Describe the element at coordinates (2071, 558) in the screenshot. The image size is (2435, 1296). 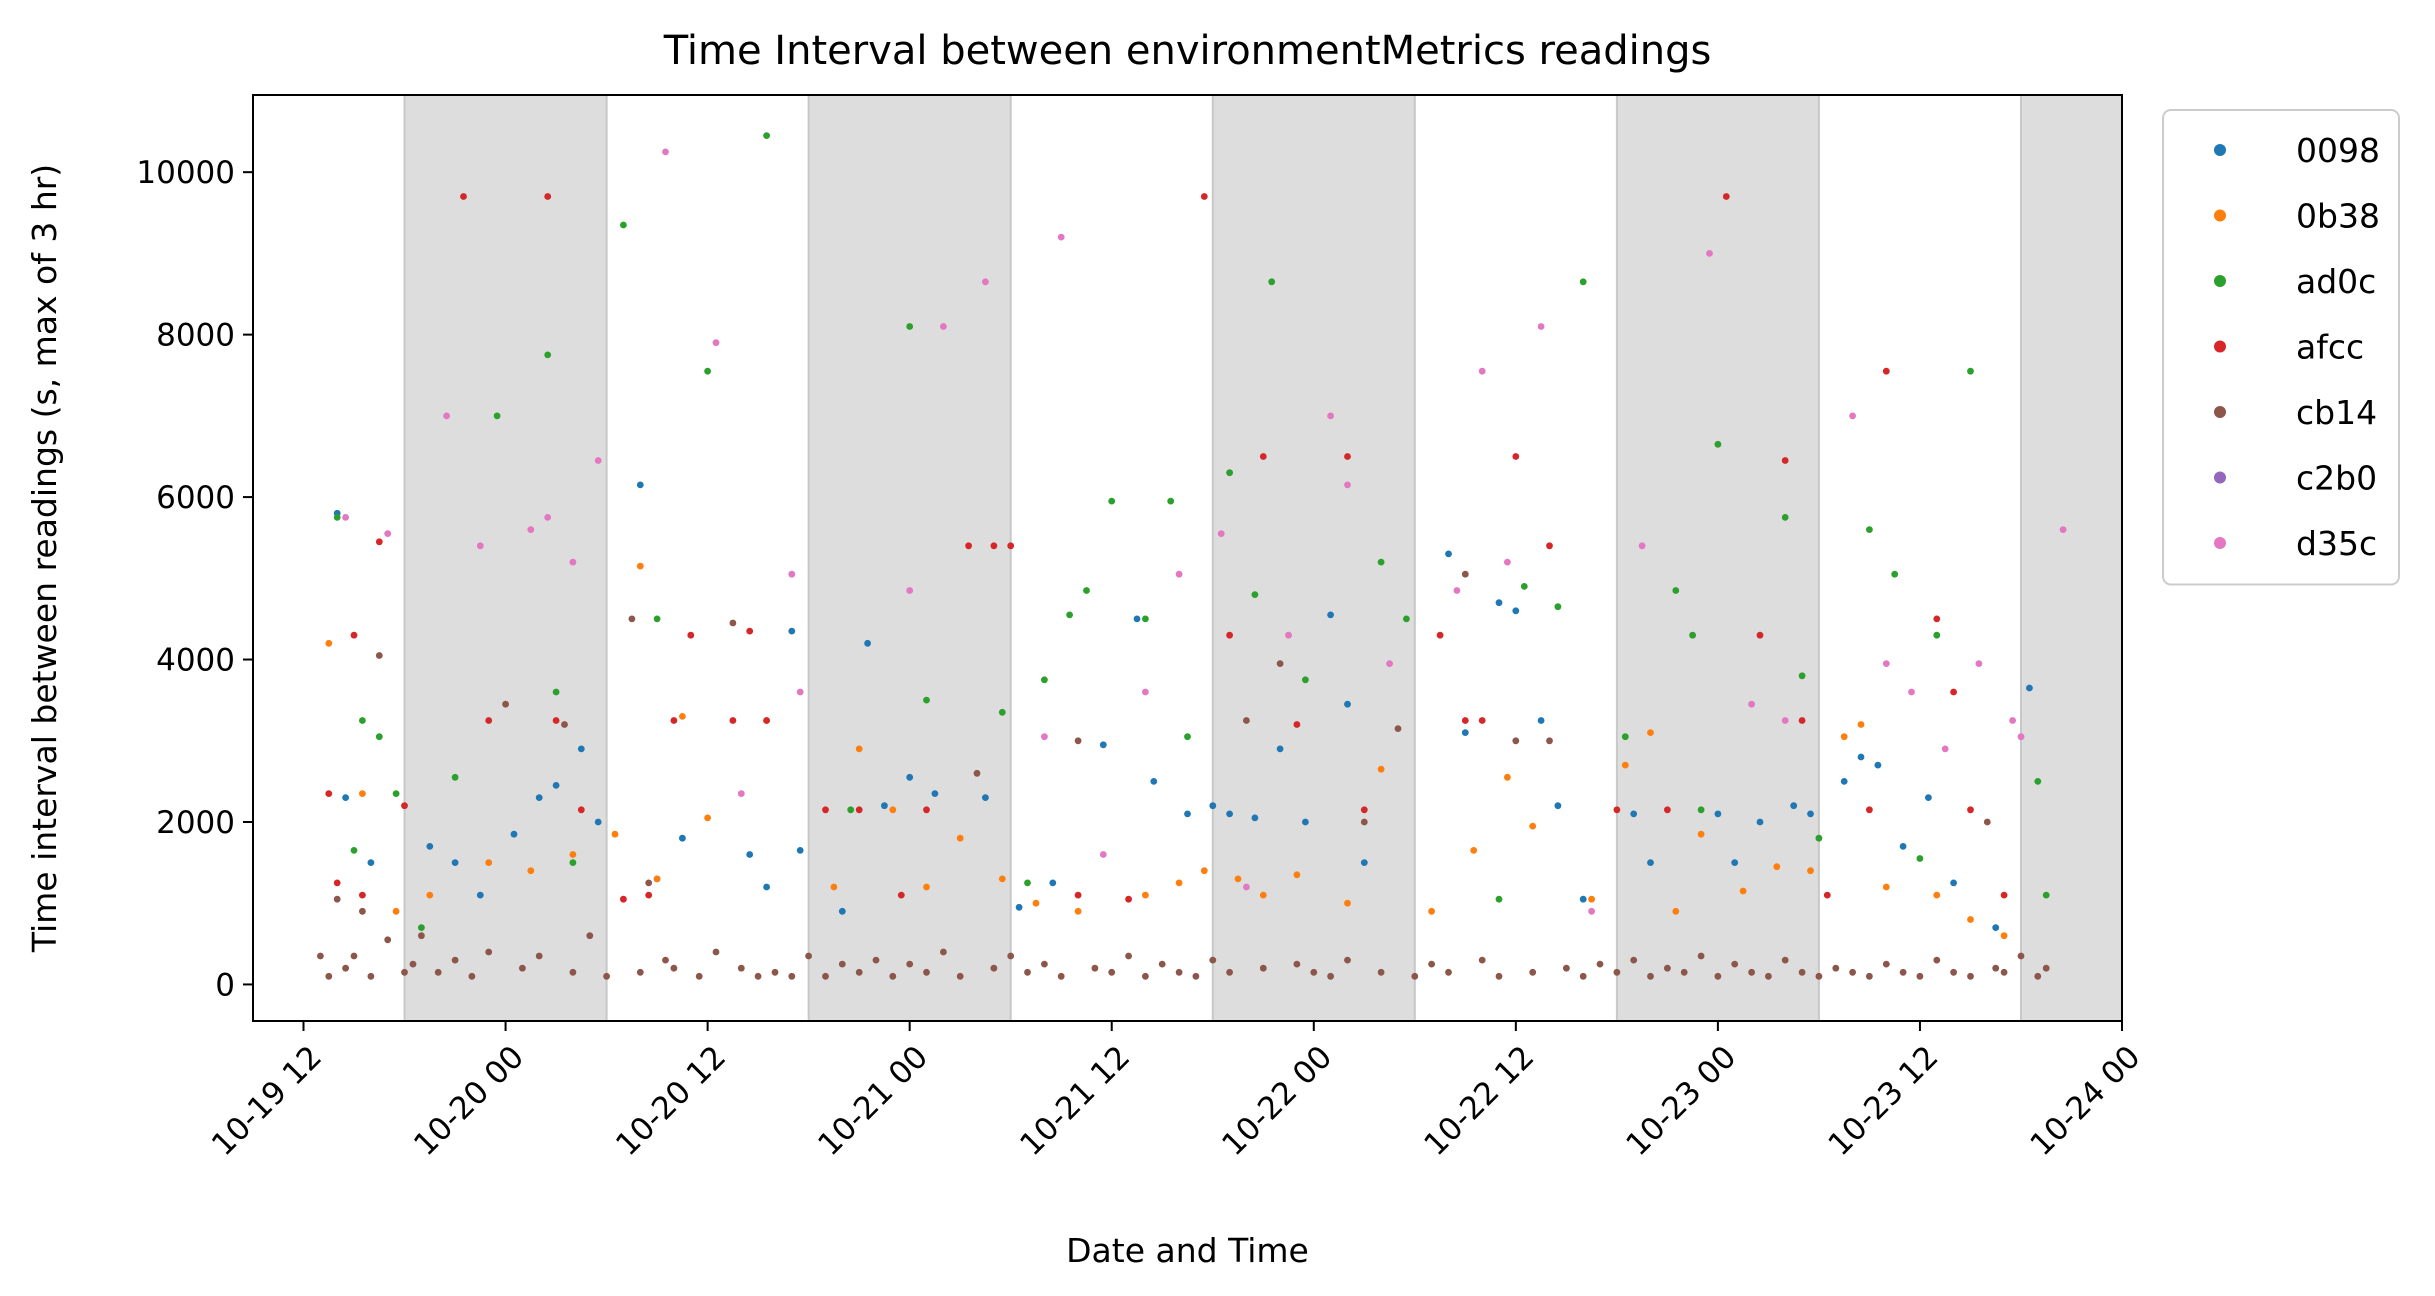
I see `night-band` at that location.